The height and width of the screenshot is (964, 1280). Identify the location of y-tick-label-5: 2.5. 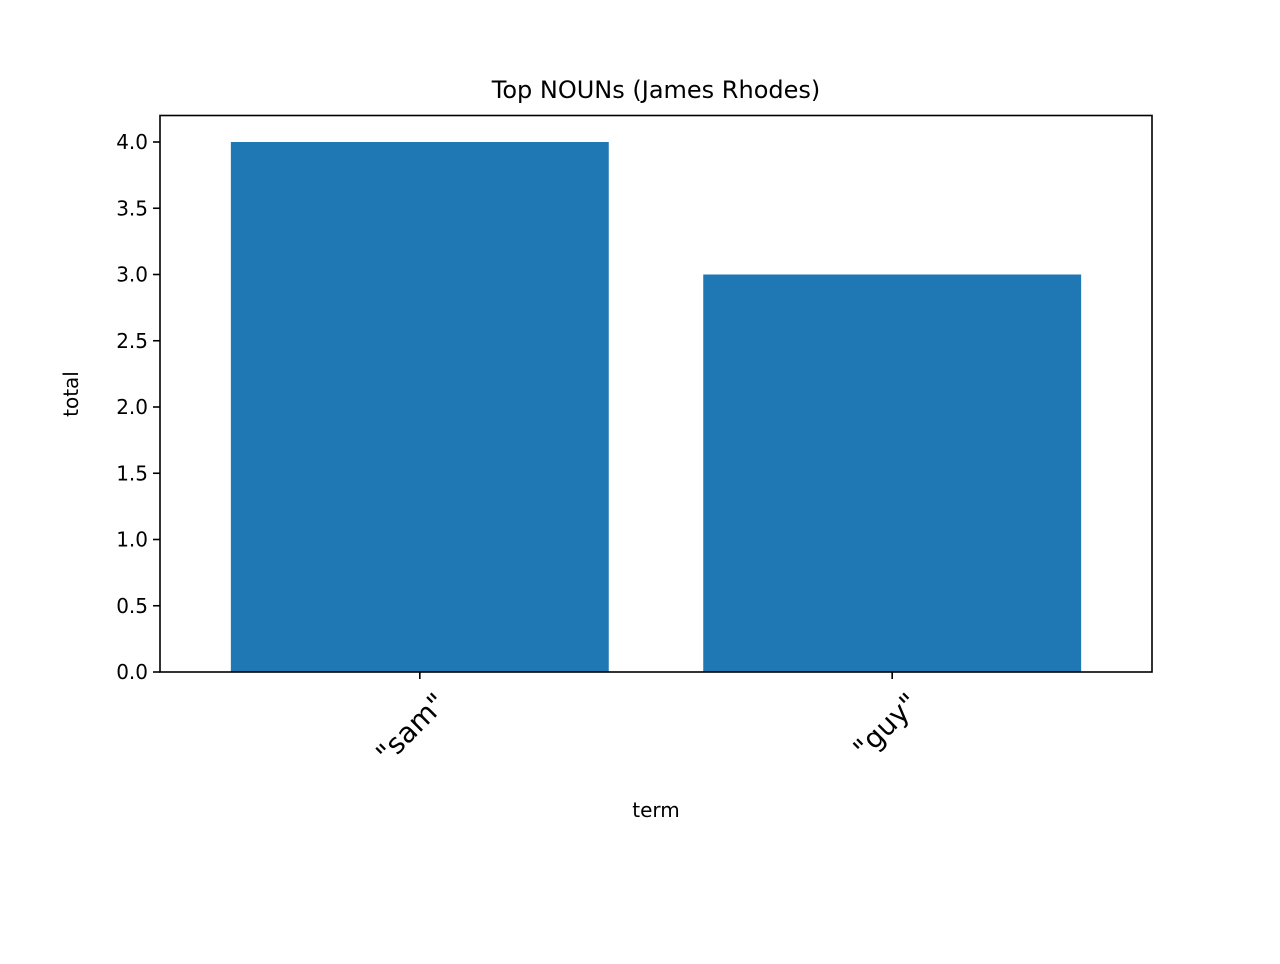
(132, 341).